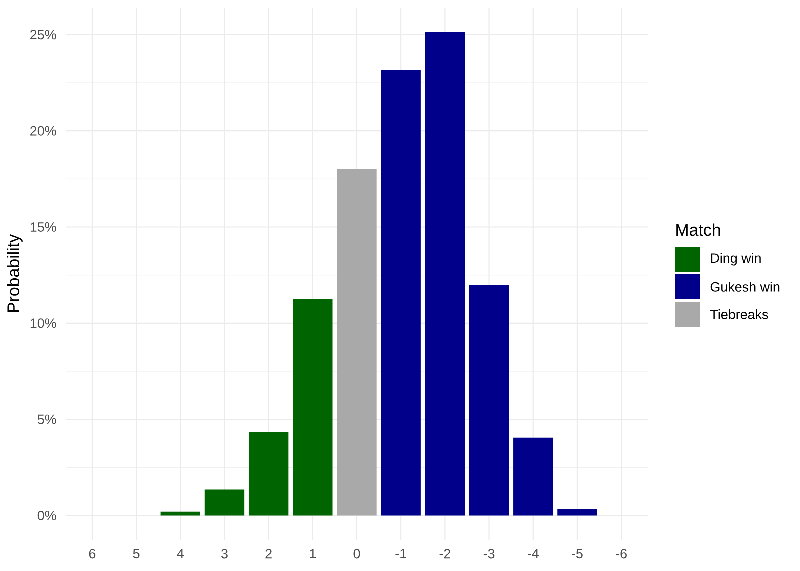 The width and height of the screenshot is (800, 571). I want to click on legend-label: Ding win, so click(736, 259).